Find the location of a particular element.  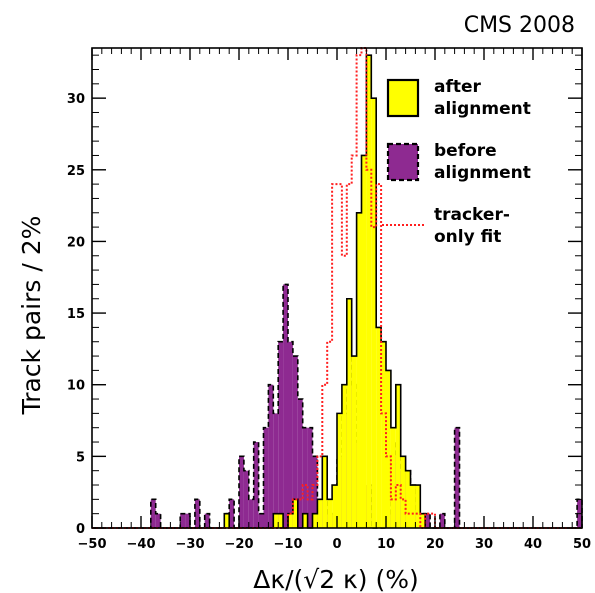

y-tick-label: 20 is located at coordinates (76, 242).